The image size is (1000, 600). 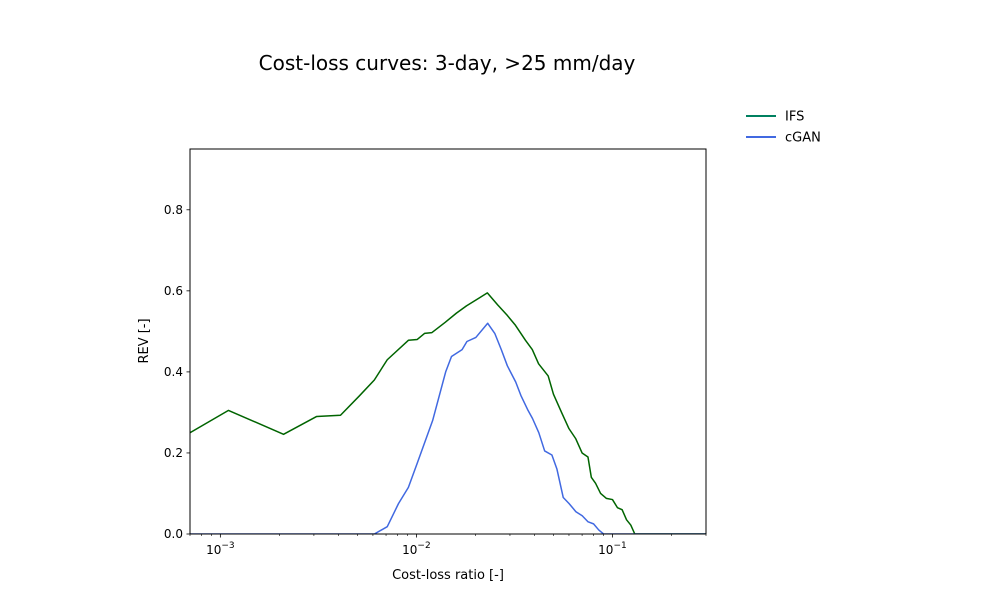 What do you see at coordinates (144, 340) in the screenshot?
I see `y-axis-label: REV [-]` at bounding box center [144, 340].